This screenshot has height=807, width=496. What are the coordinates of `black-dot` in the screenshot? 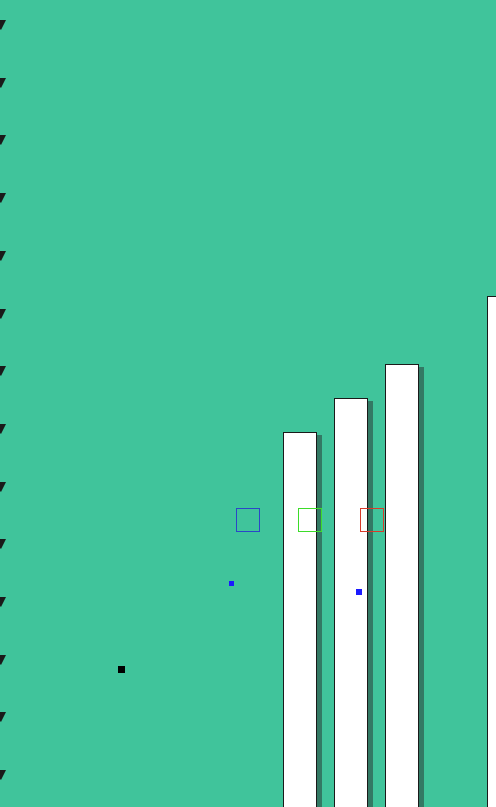 It's located at (121, 669).